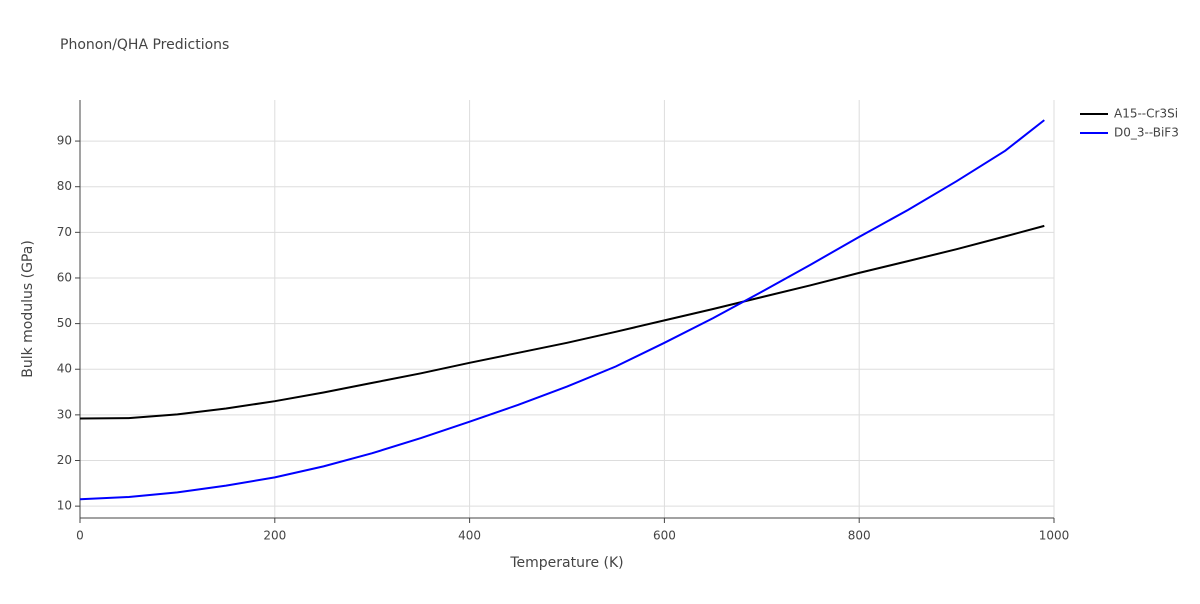  Describe the element at coordinates (566, 563) in the screenshot. I see `x-axis-label: Temperature (K)` at that location.